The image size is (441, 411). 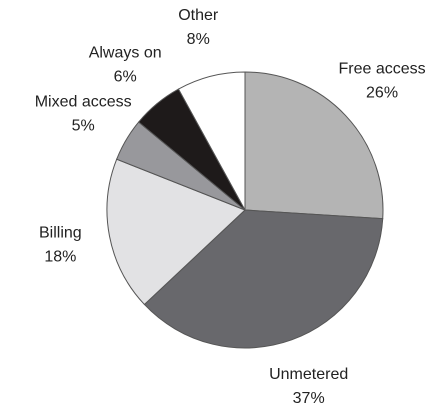 What do you see at coordinates (308, 374) in the screenshot?
I see `slice-label: Unmetered` at bounding box center [308, 374].